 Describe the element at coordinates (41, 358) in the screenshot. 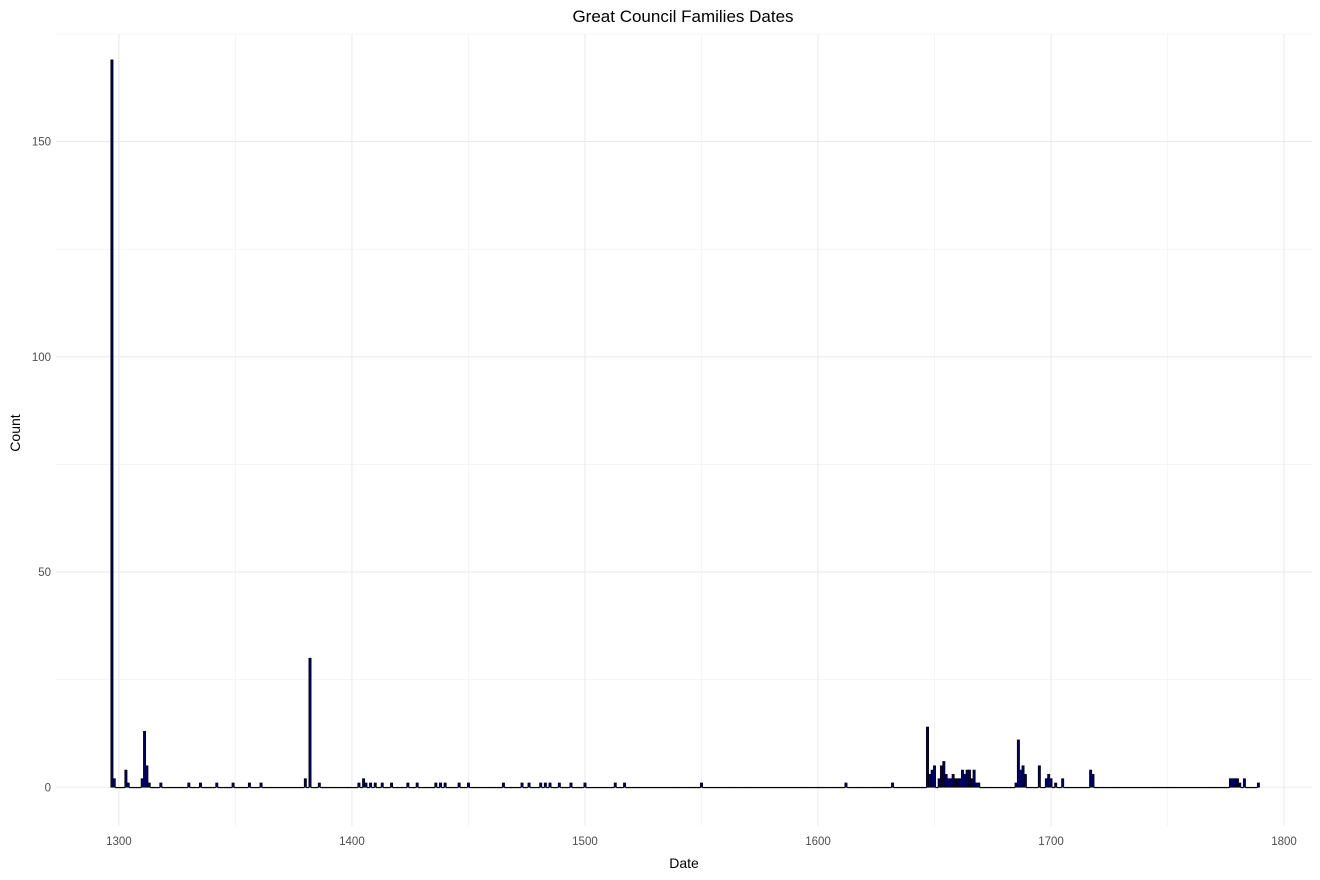

I see `y-tick-label: 100` at that location.